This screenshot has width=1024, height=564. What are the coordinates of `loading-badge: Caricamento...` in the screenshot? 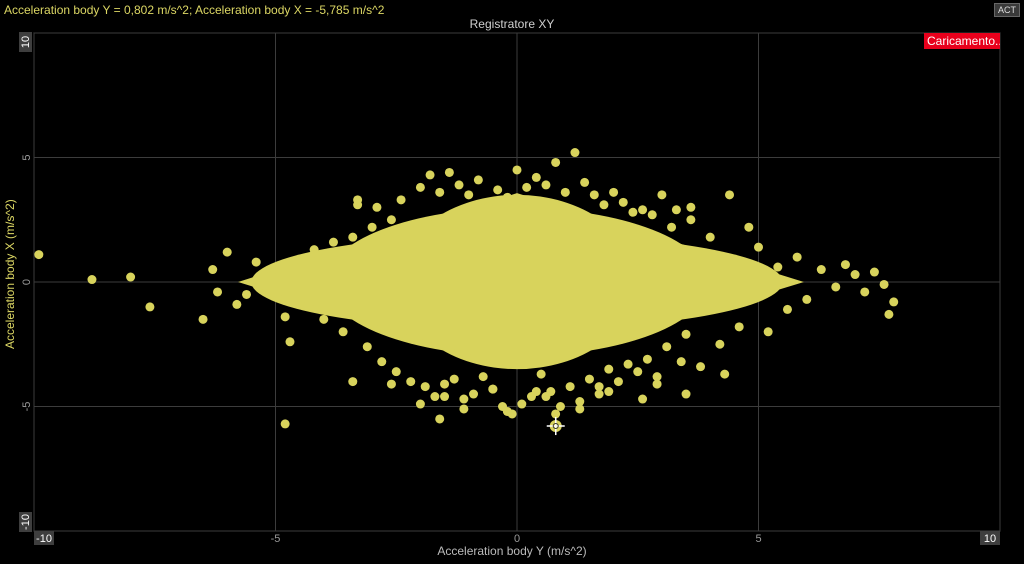 It's located at (962, 41).